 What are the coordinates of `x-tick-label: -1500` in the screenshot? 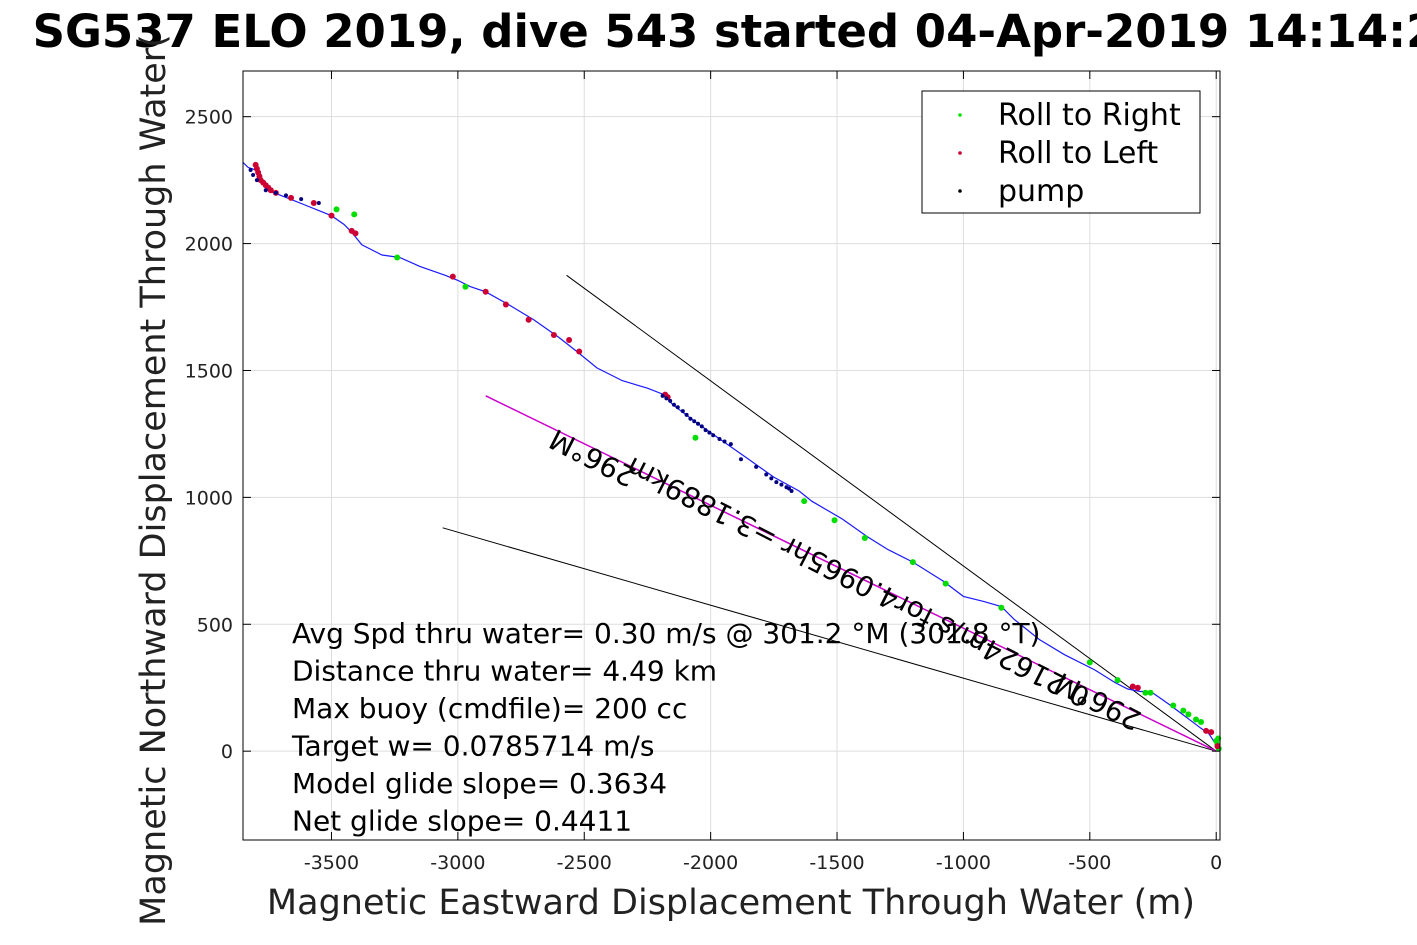 It's located at (836, 863).